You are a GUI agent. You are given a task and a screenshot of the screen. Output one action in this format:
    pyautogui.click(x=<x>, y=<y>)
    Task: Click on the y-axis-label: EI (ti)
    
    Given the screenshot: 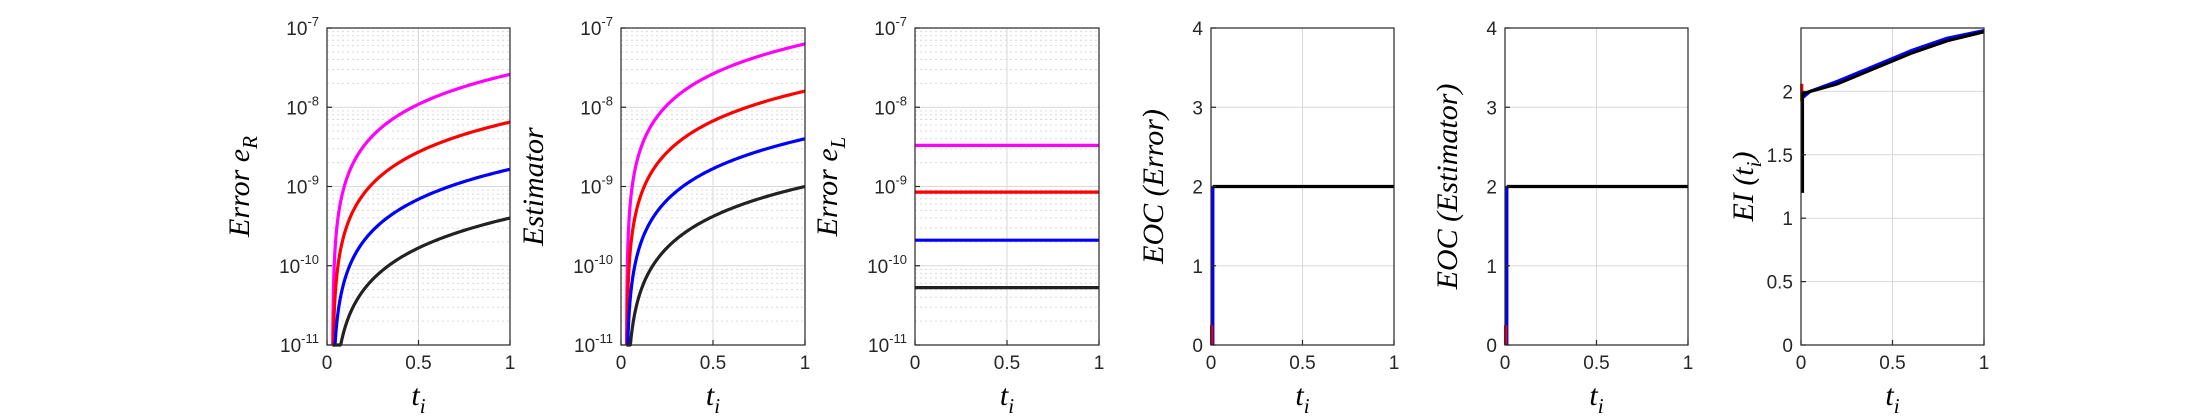 What is the action you would take?
    pyautogui.click(x=1746, y=187)
    